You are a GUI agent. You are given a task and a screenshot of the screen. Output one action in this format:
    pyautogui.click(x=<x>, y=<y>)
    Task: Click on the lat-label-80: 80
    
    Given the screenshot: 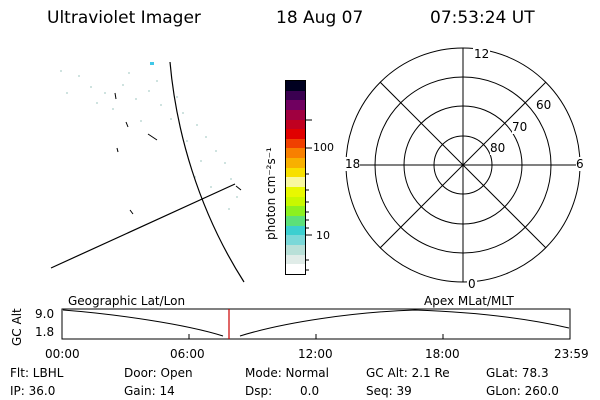 What is the action you would take?
    pyautogui.click(x=498, y=148)
    